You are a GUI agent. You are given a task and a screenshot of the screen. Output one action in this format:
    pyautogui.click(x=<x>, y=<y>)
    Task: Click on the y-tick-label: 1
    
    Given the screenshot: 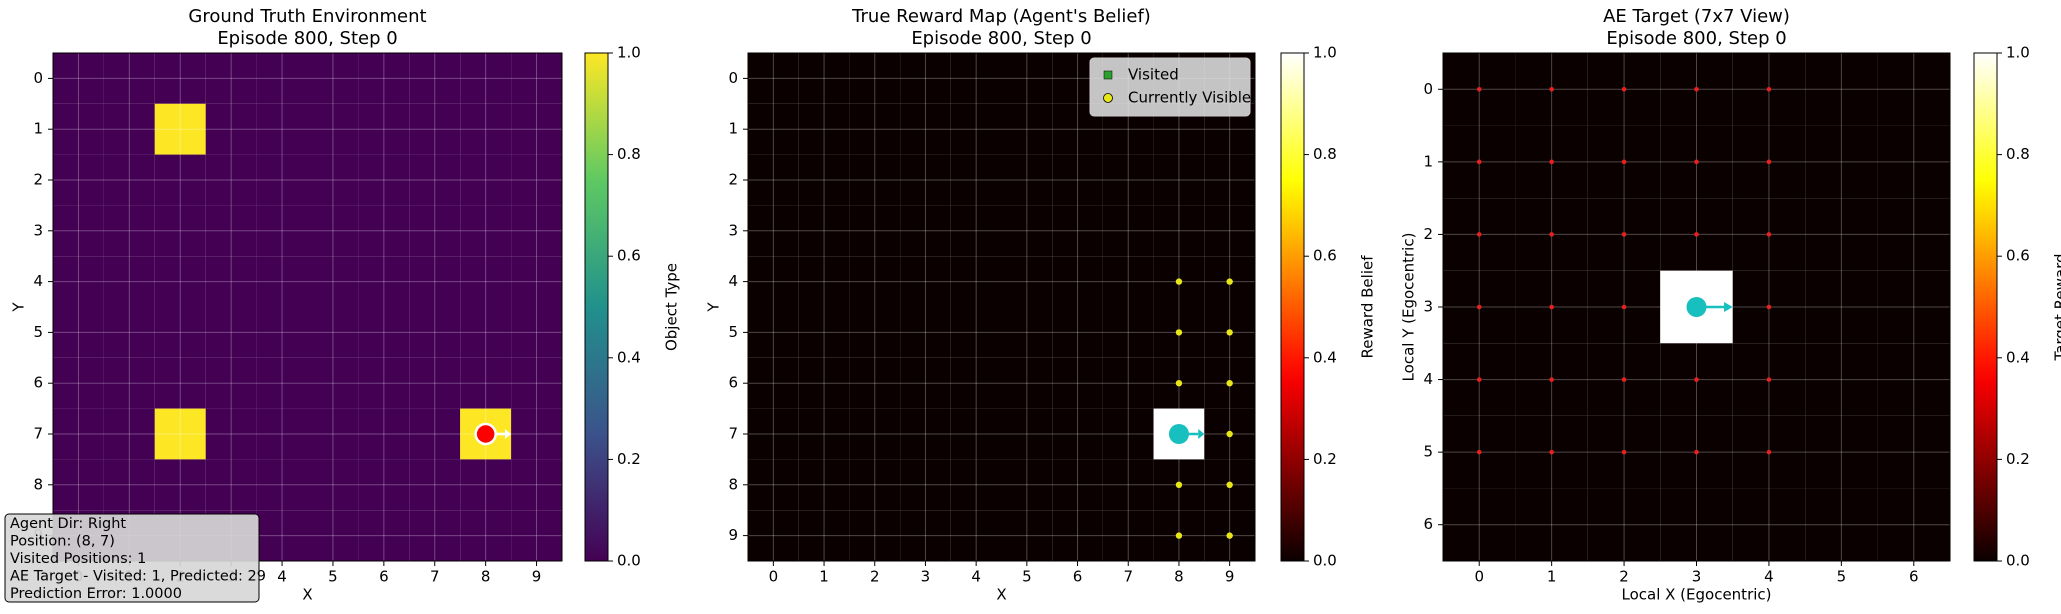 What is the action you would take?
    pyautogui.click(x=38, y=129)
    